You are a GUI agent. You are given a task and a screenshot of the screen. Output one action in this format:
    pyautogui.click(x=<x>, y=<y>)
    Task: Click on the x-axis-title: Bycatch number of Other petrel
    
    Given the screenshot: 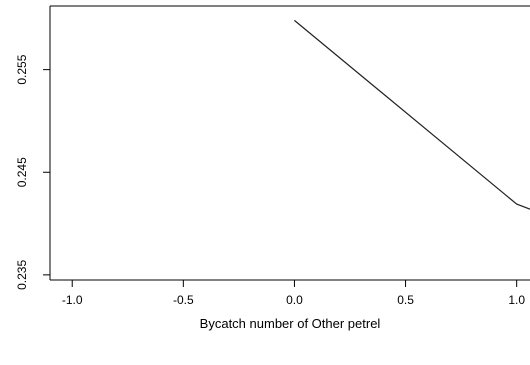 What is the action you would take?
    pyautogui.click(x=290, y=323)
    